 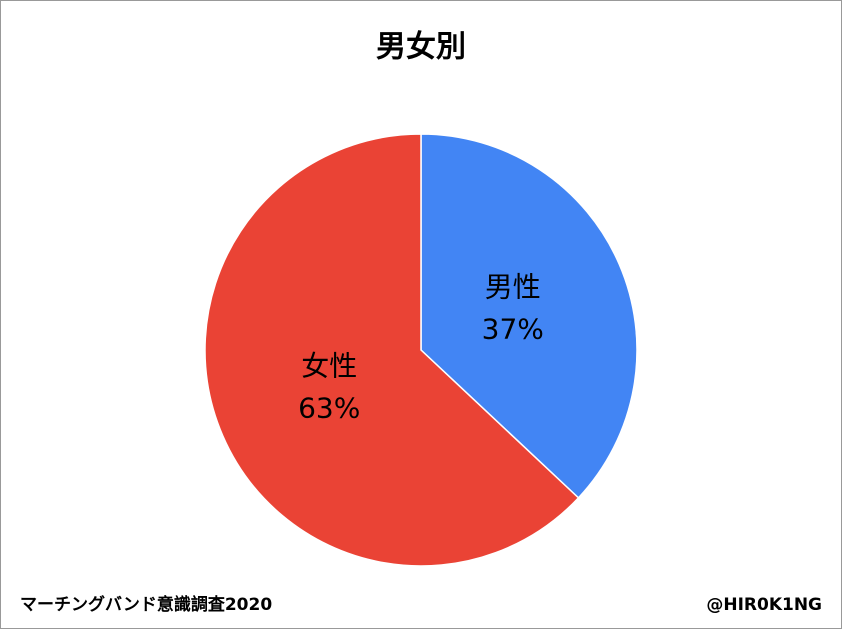 I want to click on source-note: マーチングバンド意識調査2020, so click(x=146, y=604).